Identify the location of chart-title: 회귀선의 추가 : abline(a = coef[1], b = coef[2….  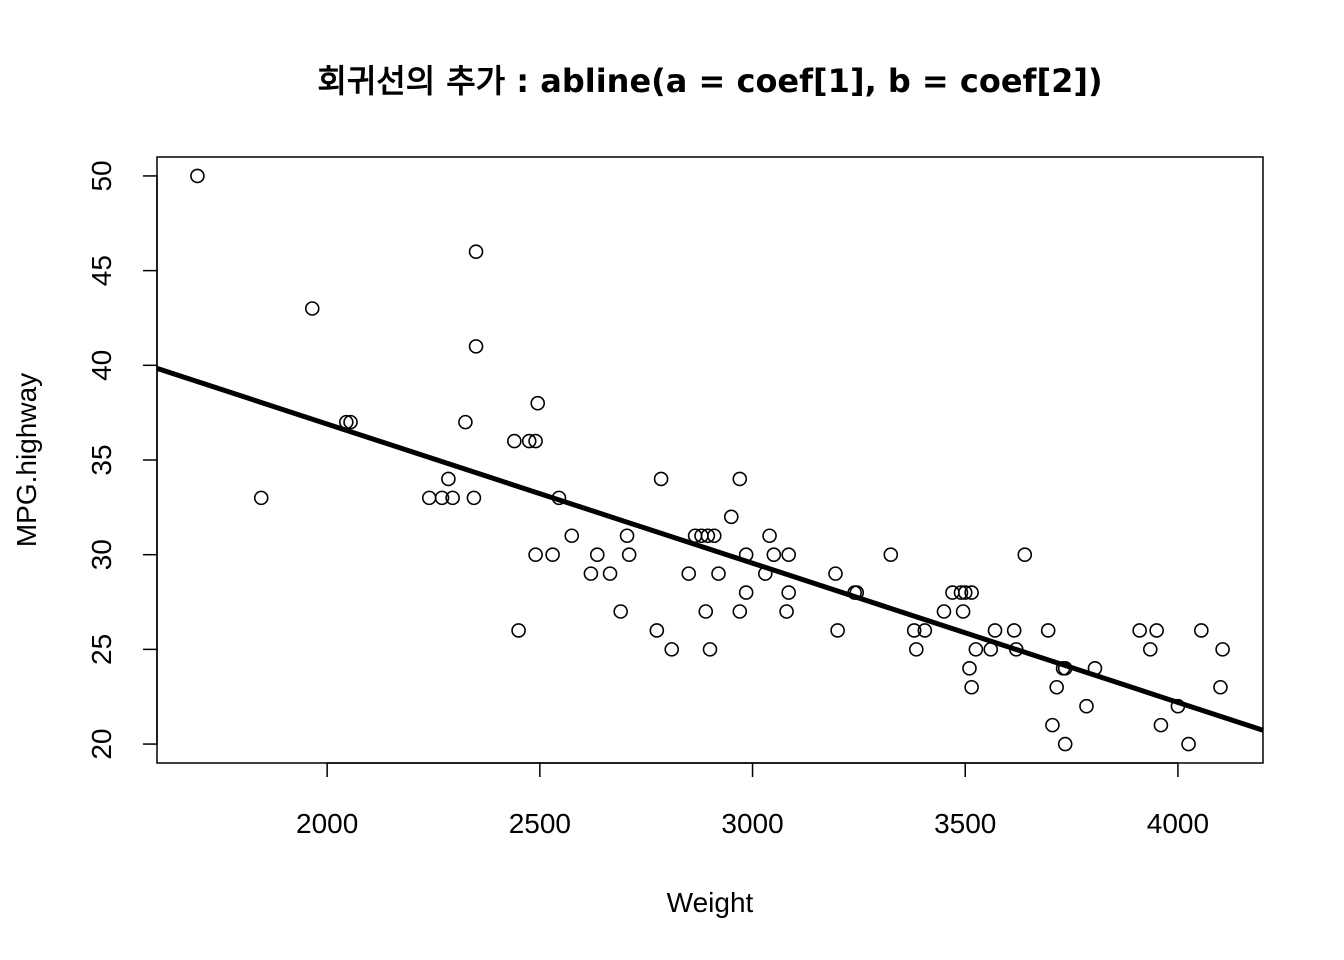
(709, 81).